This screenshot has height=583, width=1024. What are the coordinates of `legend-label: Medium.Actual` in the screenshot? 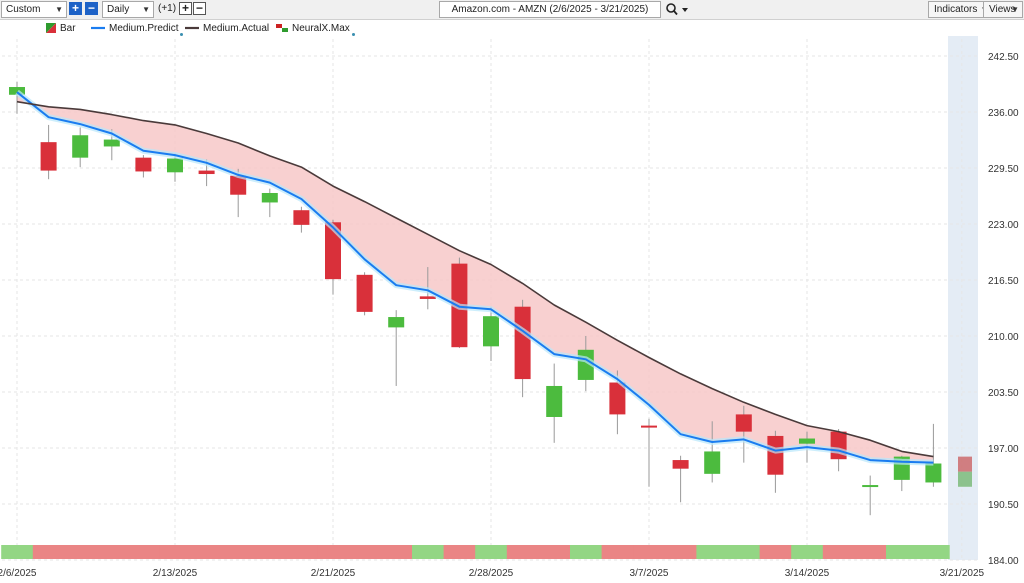 It's located at (236, 28).